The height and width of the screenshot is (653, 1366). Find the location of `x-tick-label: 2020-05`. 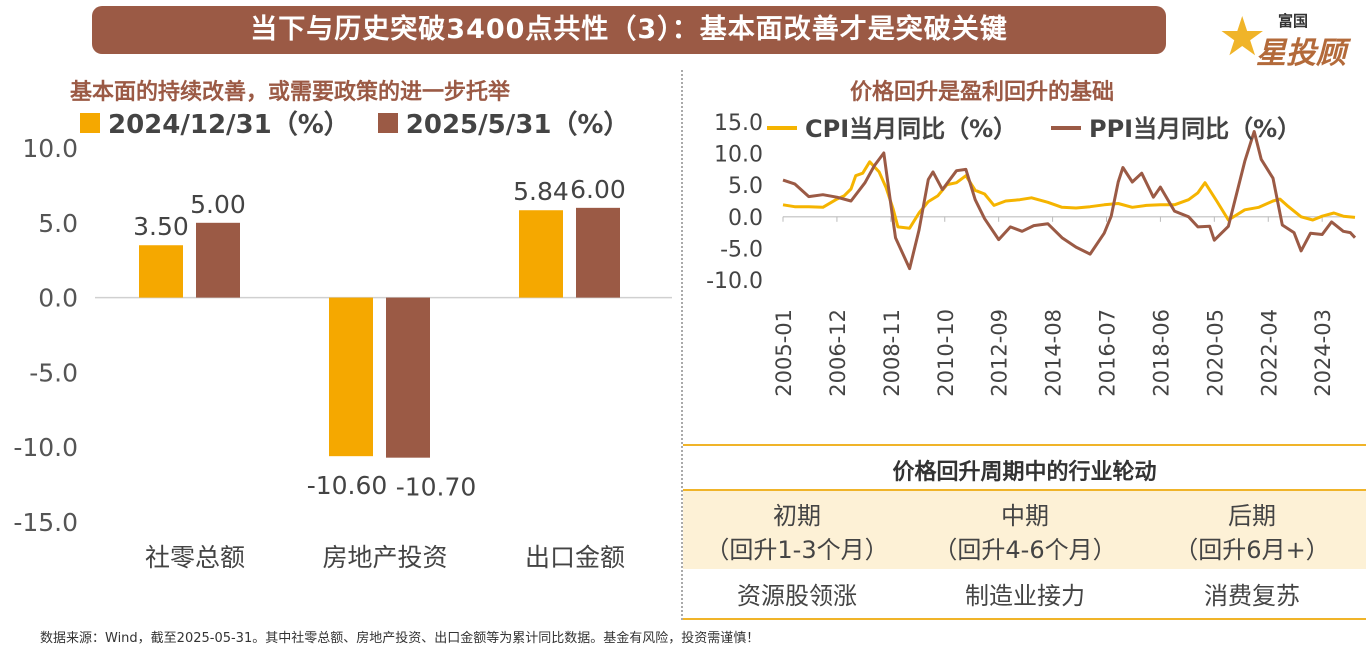

x-tick-label: 2020-05 is located at coordinates (1215, 353).